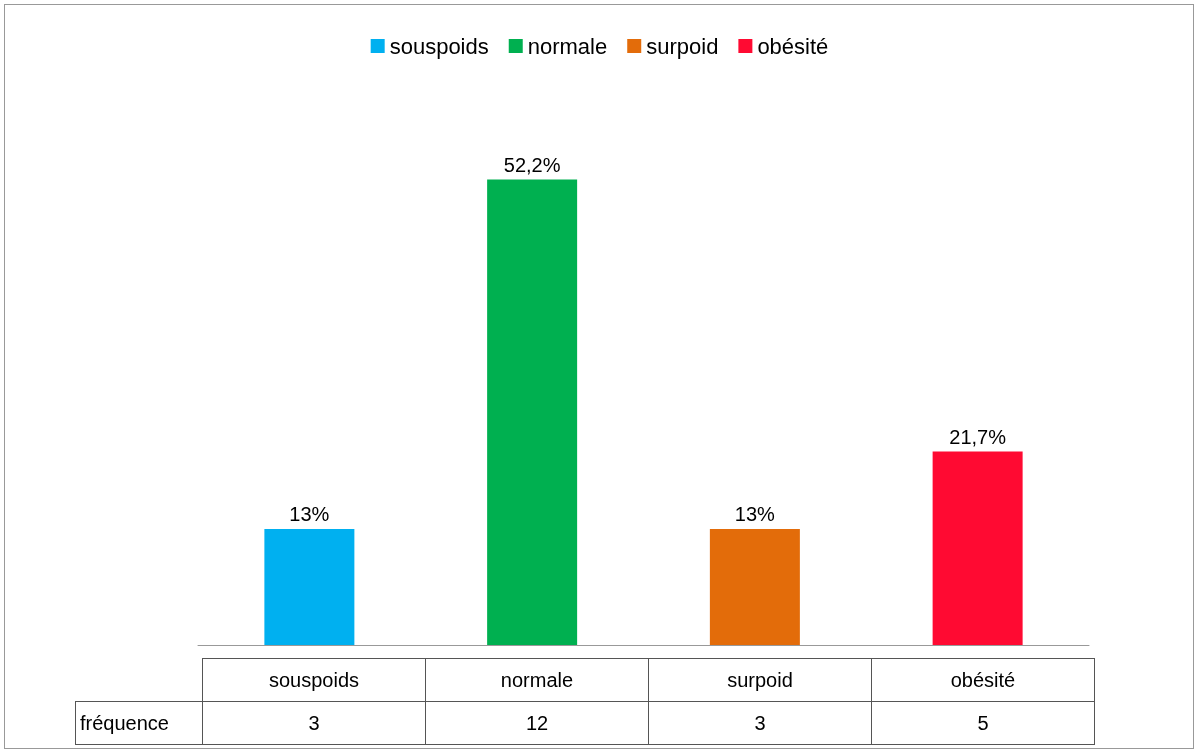 The width and height of the screenshot is (1199, 753). Describe the element at coordinates (139, 723) in the screenshot. I see `text: fréquence` at that location.